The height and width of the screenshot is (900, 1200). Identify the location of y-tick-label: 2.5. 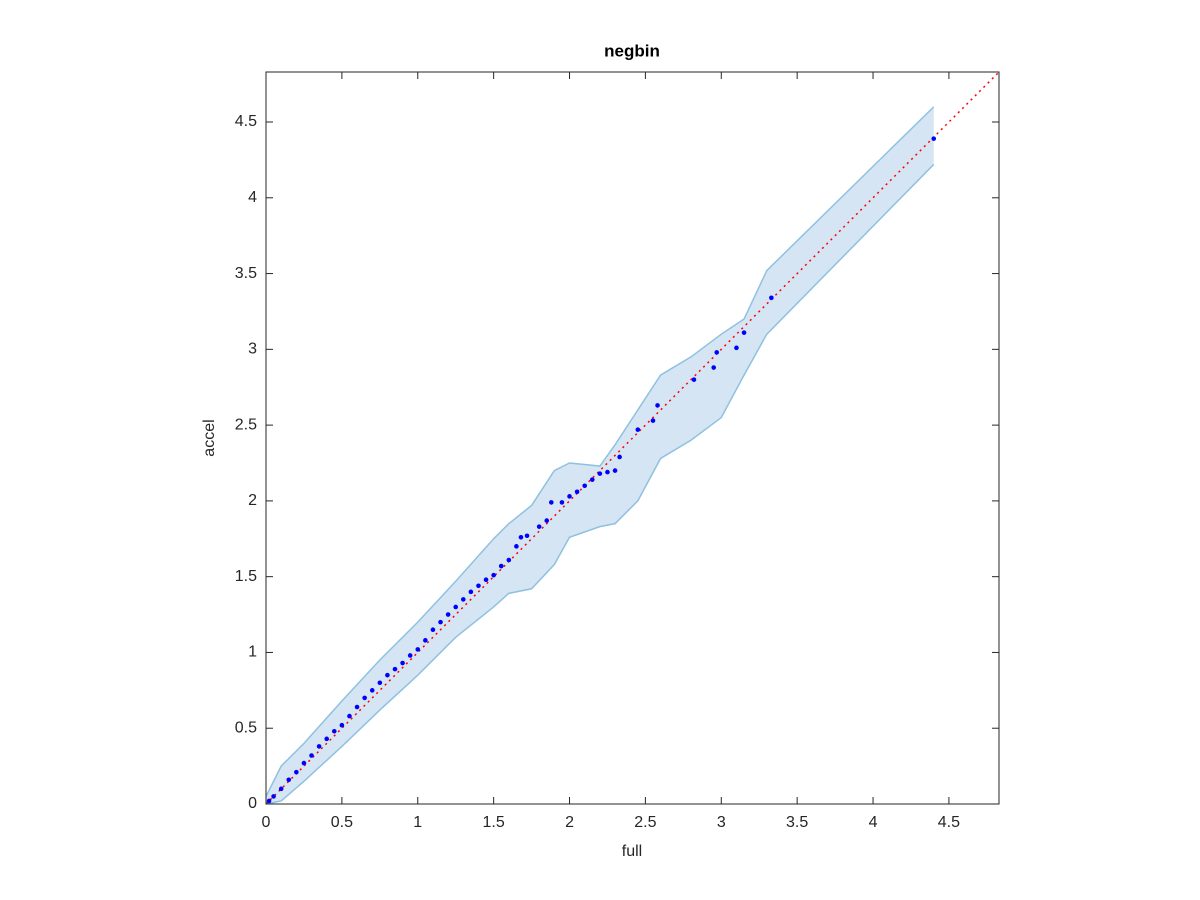
(246, 424).